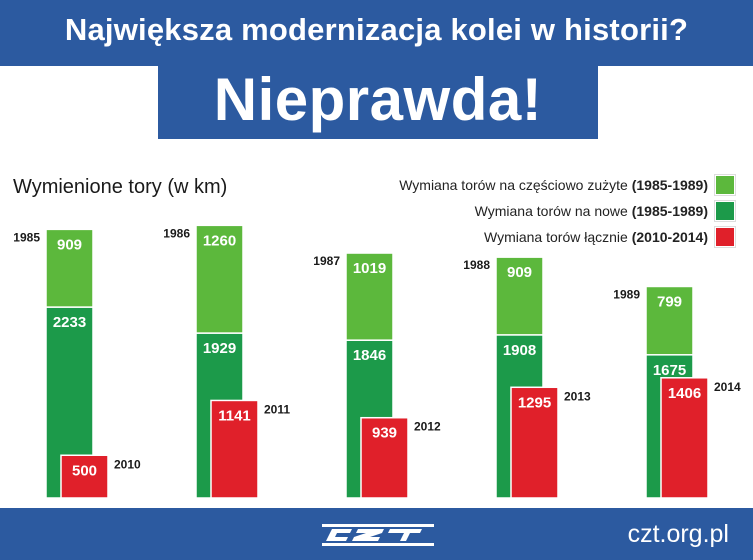 The image size is (753, 560). Describe the element at coordinates (519, 350) in the screenshot. I see `data-label-new: 1908` at that location.